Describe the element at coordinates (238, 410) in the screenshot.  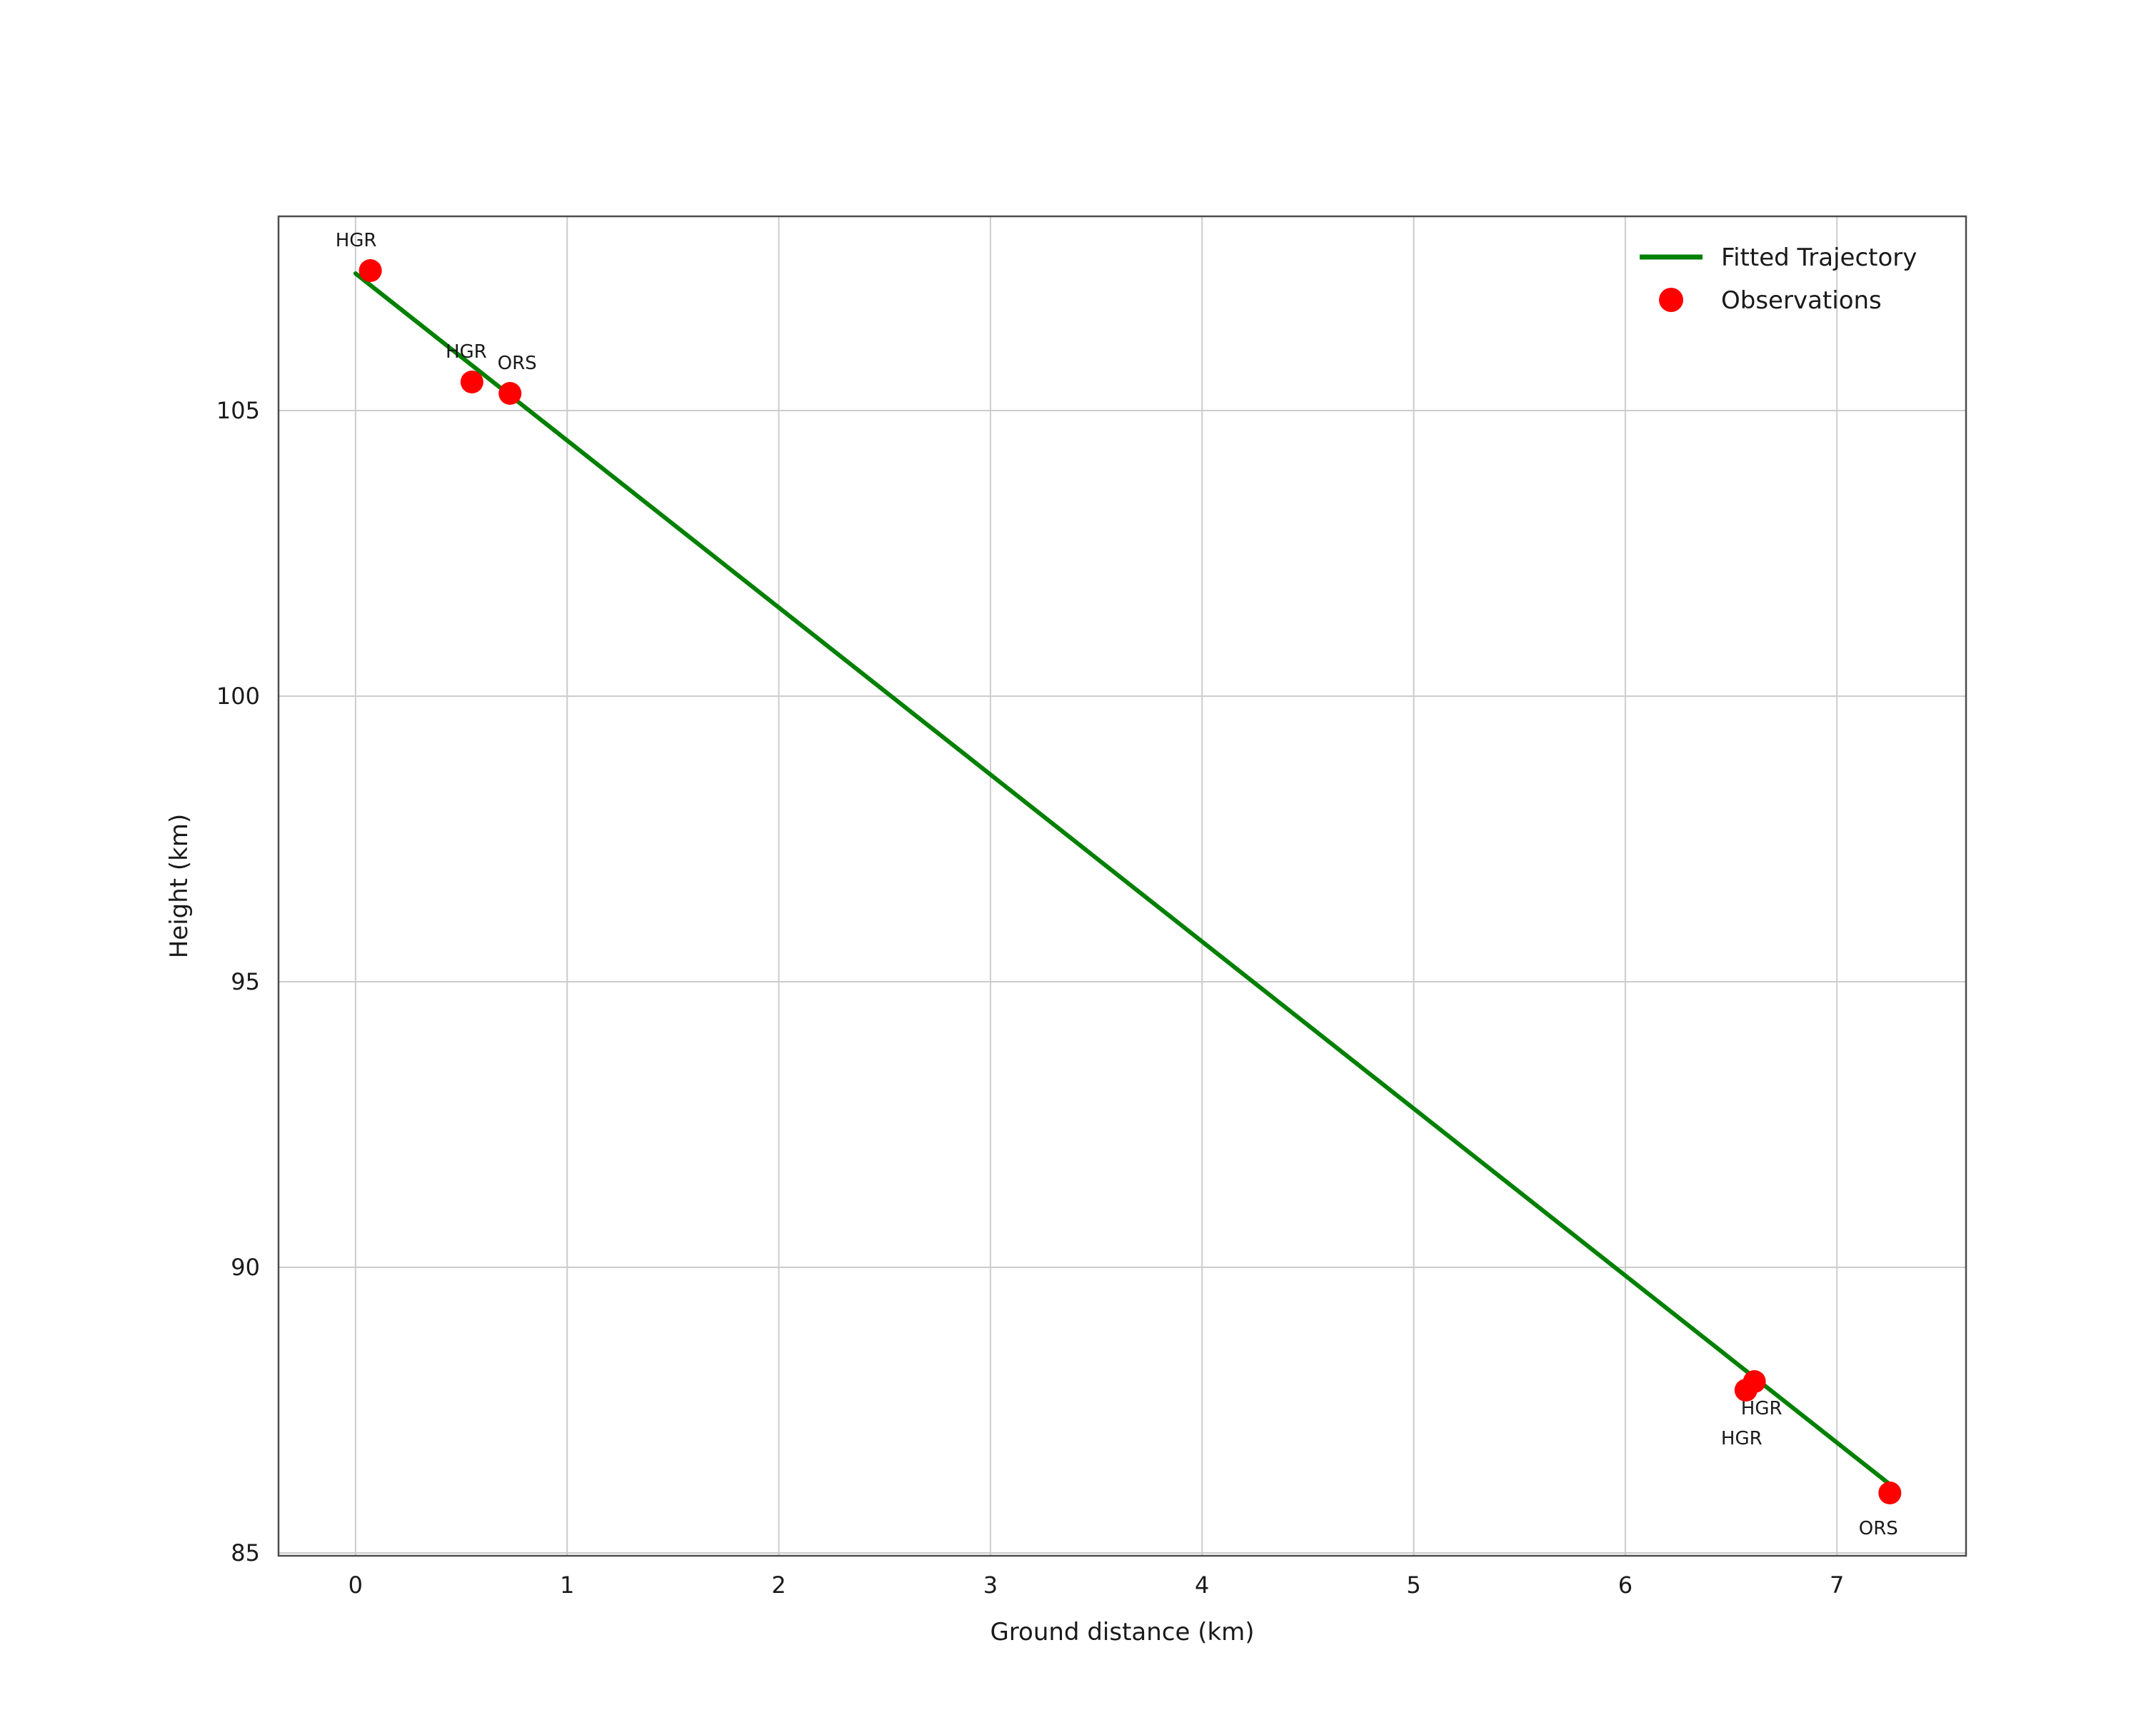
I see `y-tick-label: 105` at that location.